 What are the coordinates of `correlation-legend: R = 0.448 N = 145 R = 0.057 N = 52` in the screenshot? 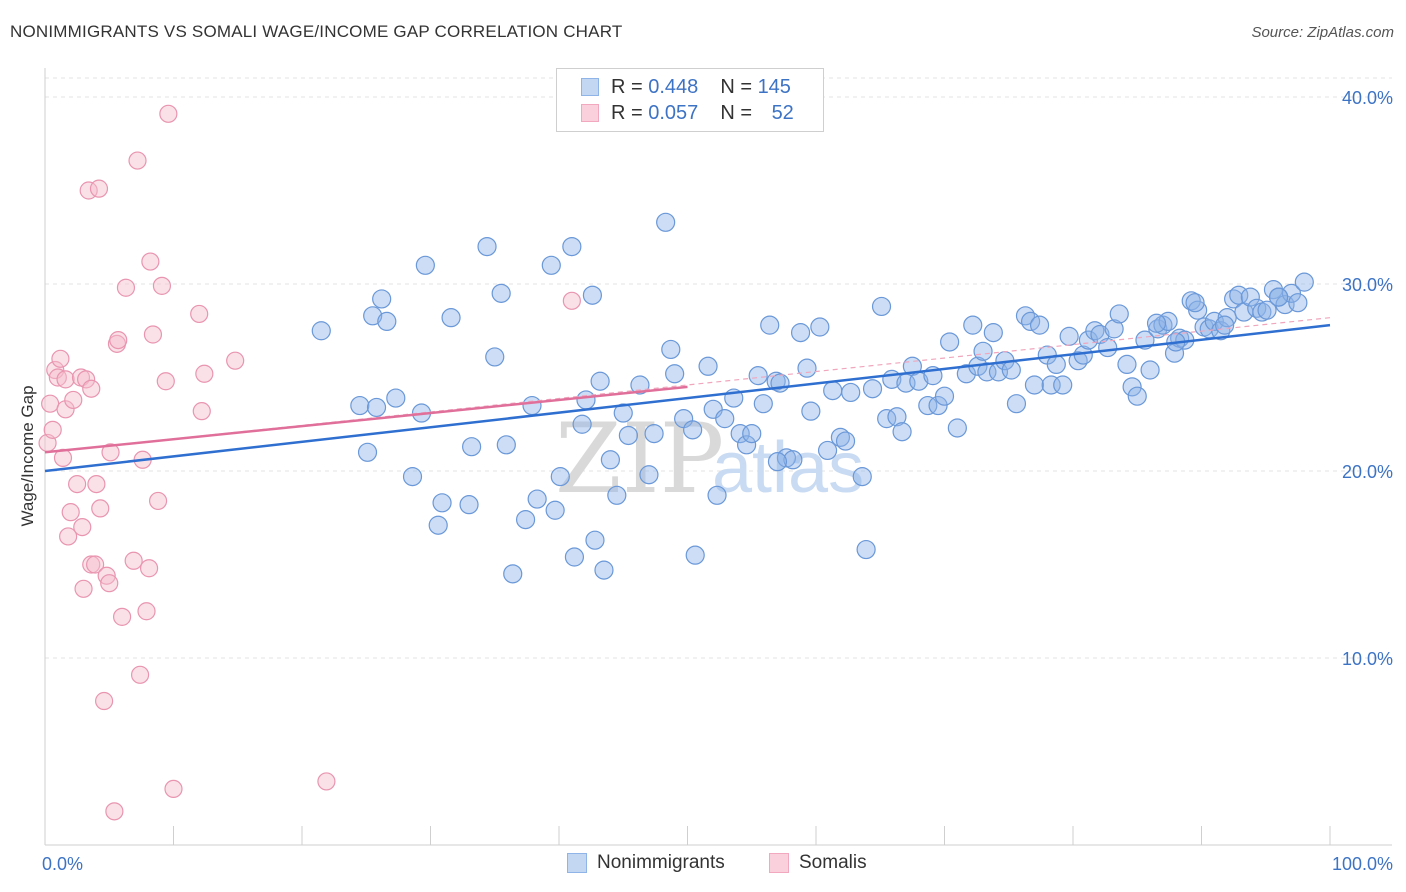 It's located at (690, 100).